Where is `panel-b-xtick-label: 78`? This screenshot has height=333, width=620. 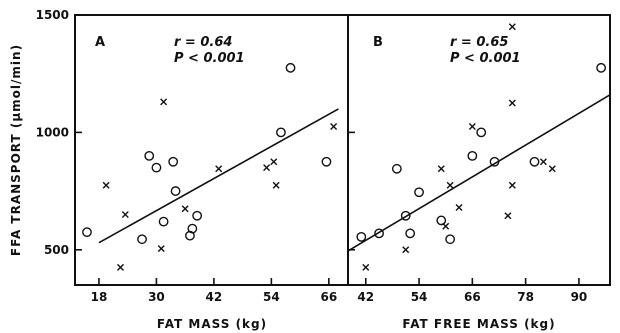 panel-b-xtick-label: 78 is located at coordinates (525, 297).